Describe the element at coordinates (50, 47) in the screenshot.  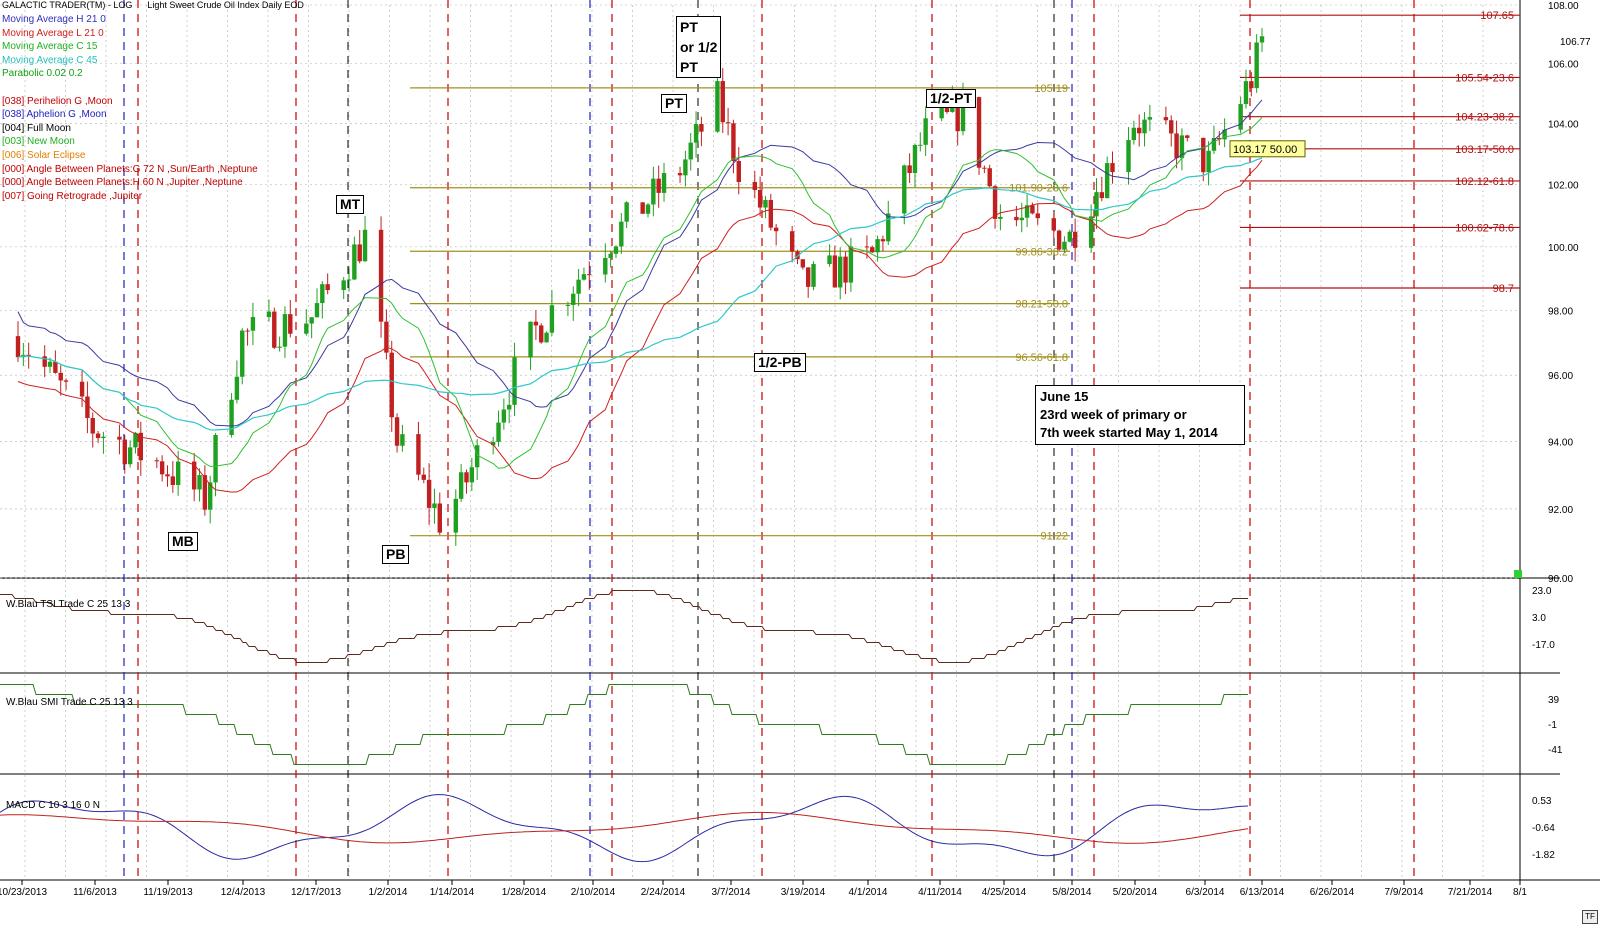
I see `legend-item: Moving Average C 15` at that location.